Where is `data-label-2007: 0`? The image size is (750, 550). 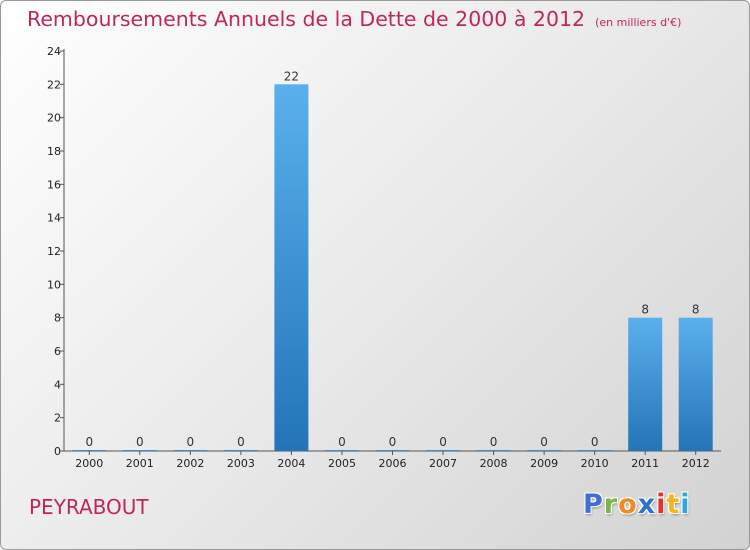
data-label-2007: 0 is located at coordinates (443, 442).